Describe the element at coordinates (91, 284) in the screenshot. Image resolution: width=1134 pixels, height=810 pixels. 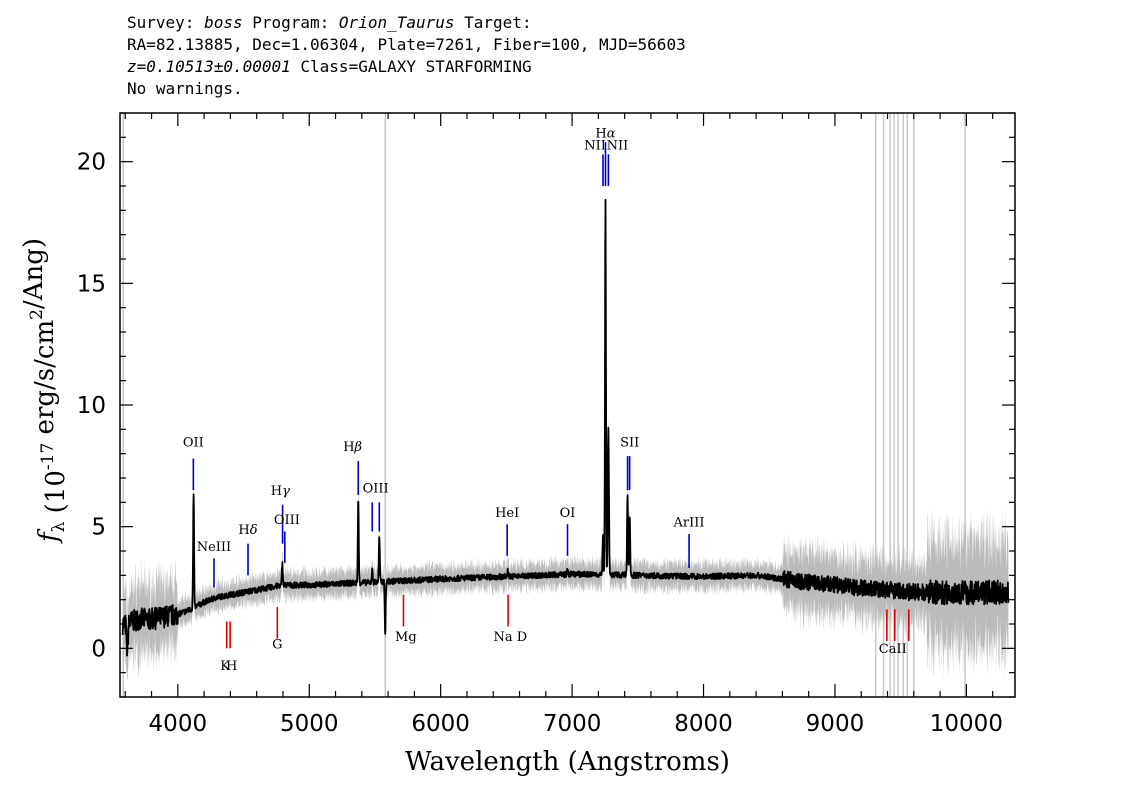
I see `y-tick-label: 15` at that location.